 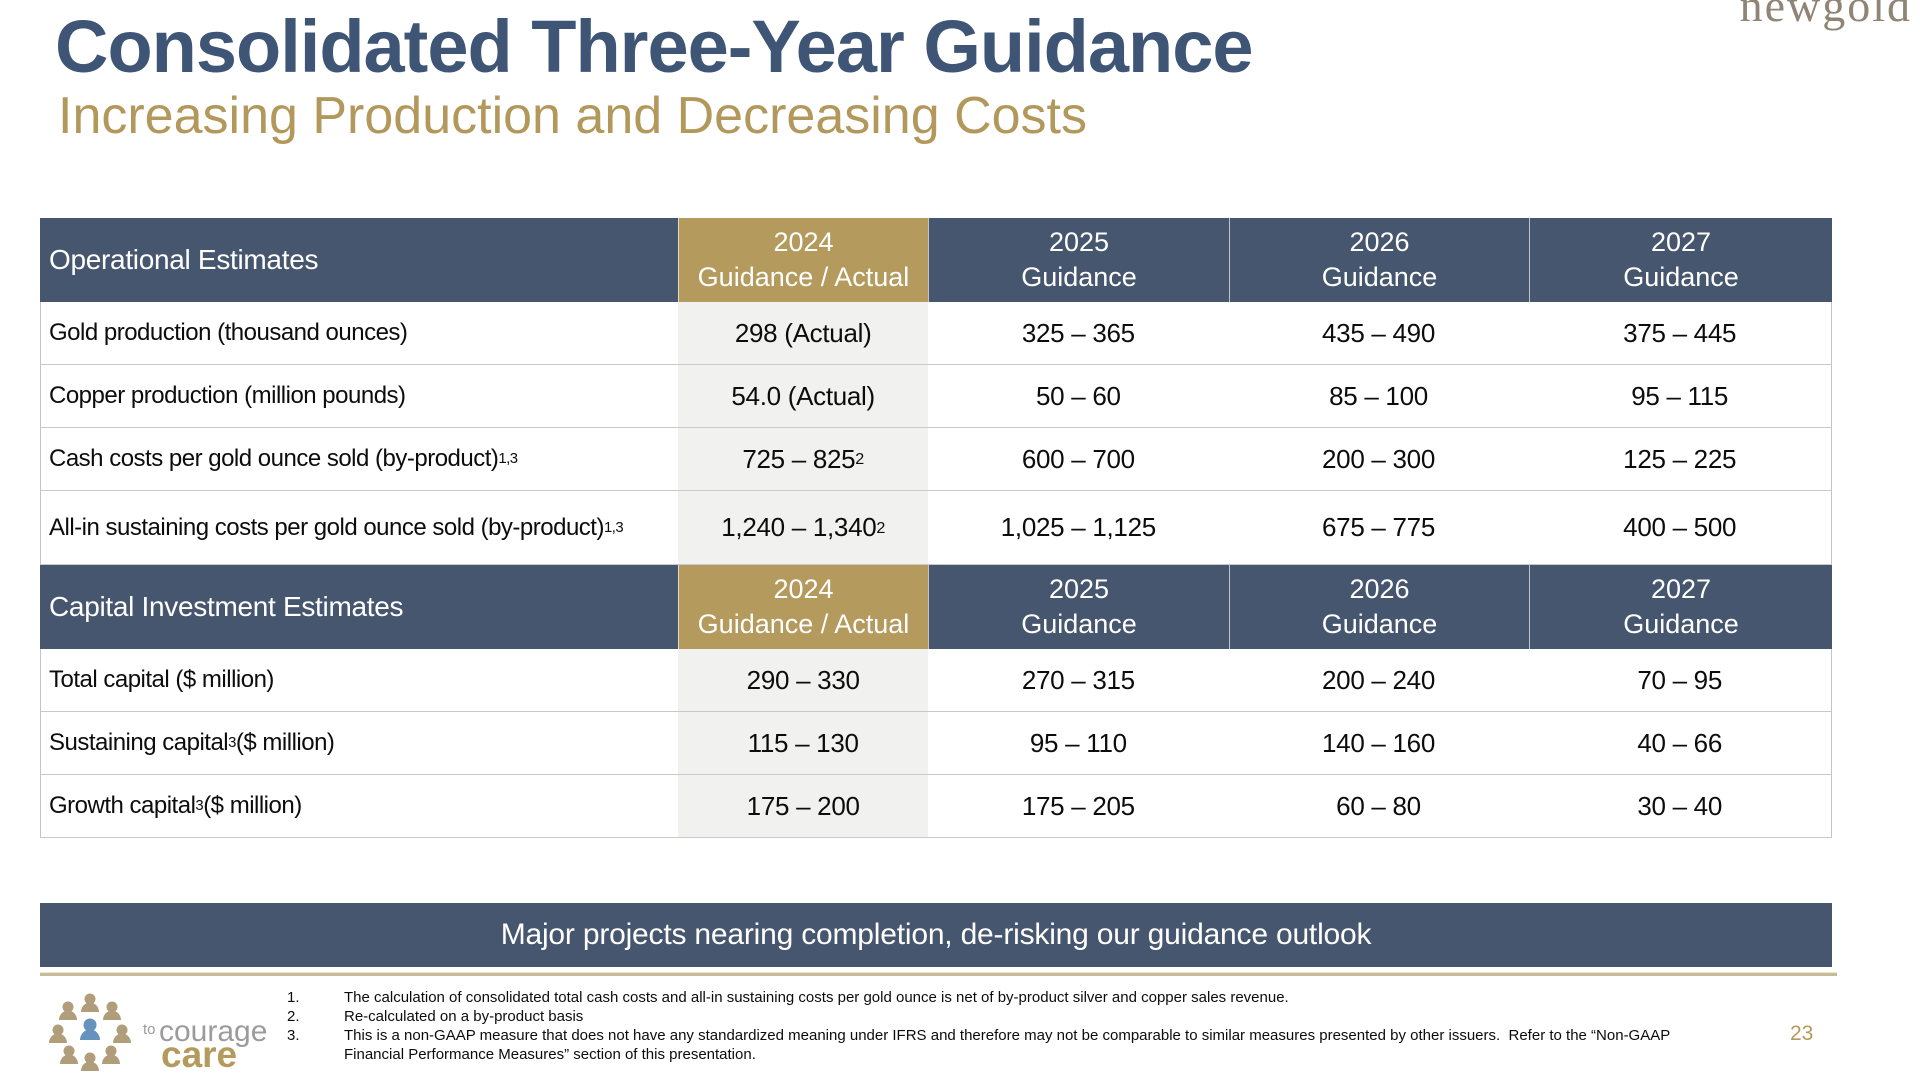 I want to click on care-logo-courage: courage, so click(x=213, y=1031).